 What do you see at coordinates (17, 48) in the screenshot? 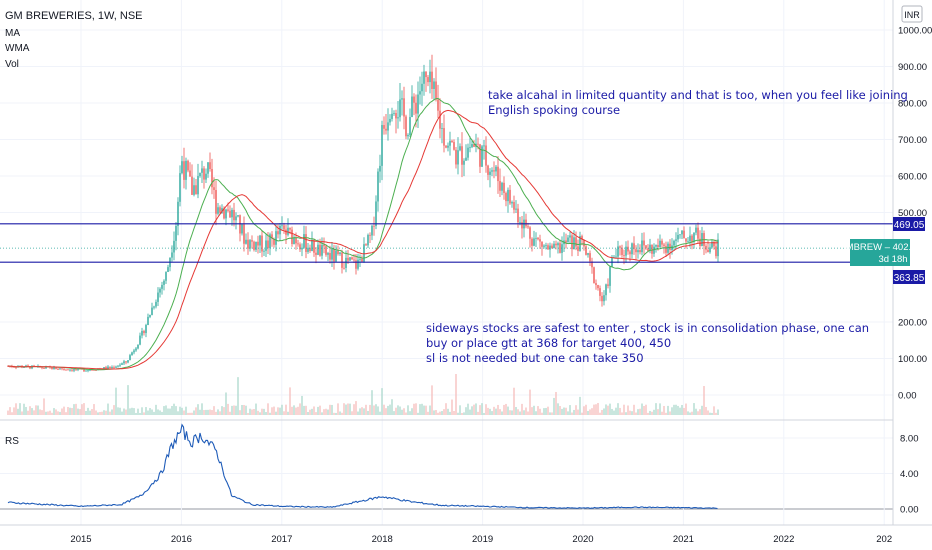
I see `indicator-wma-label: WMA` at bounding box center [17, 48].